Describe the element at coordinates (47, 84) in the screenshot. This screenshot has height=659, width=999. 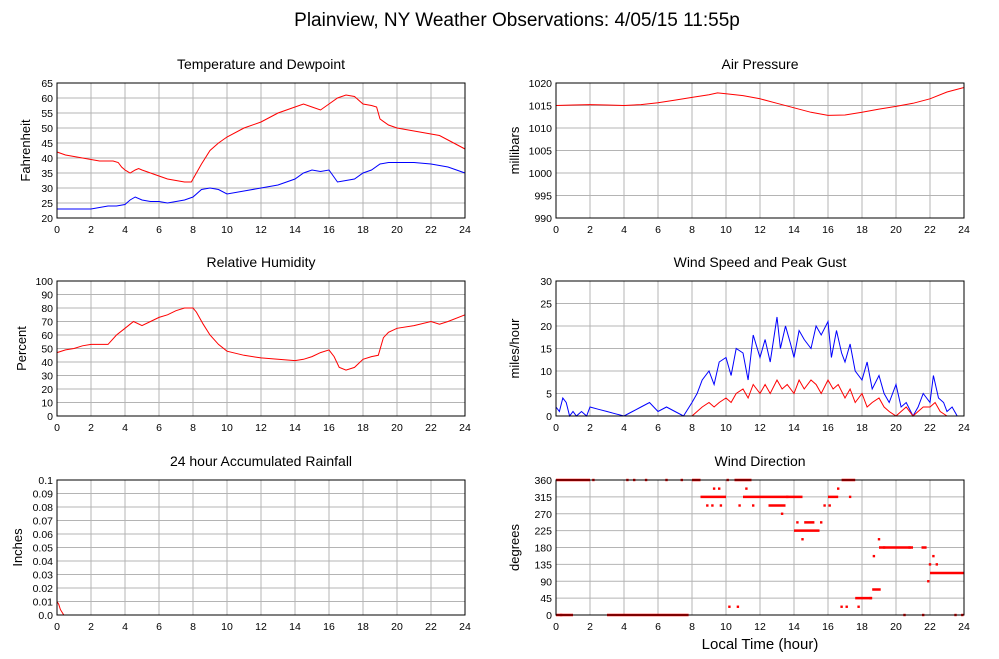
I see `y-tick-label: 65` at that location.